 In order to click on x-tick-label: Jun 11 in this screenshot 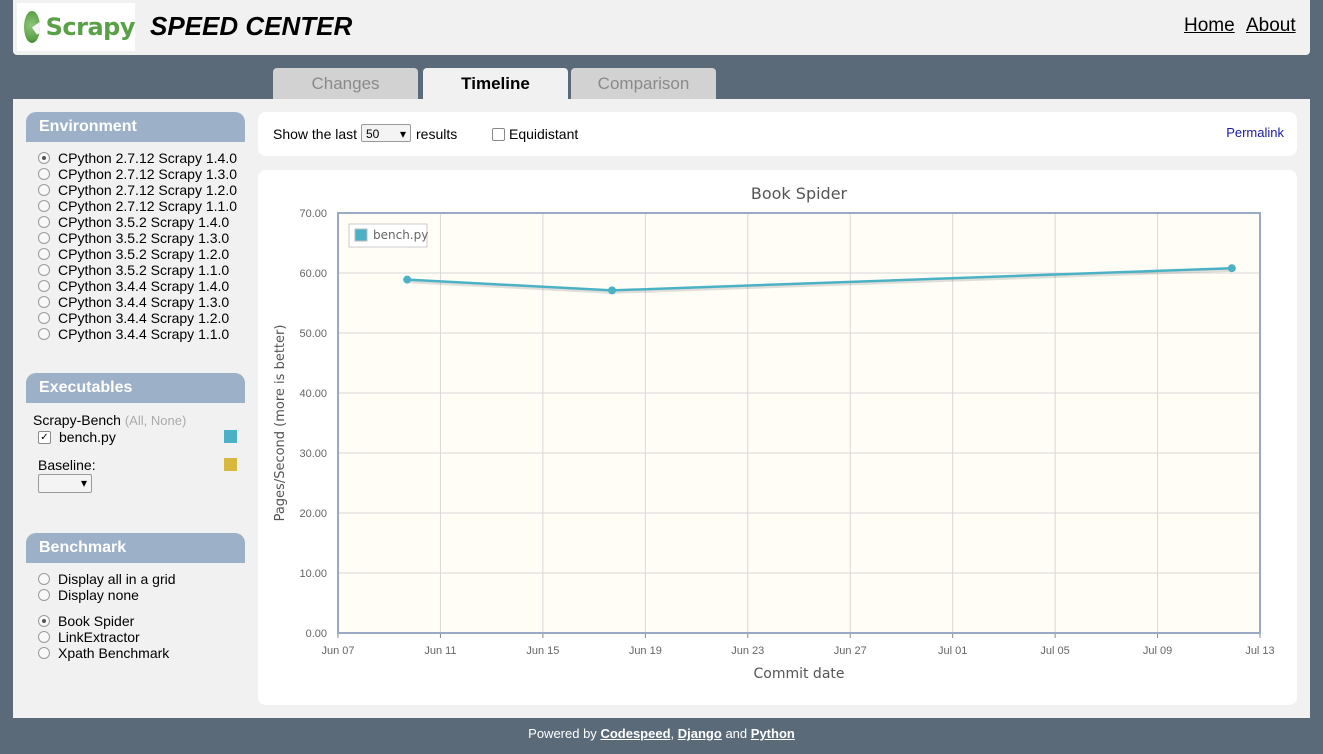, I will do `click(440, 651)`.